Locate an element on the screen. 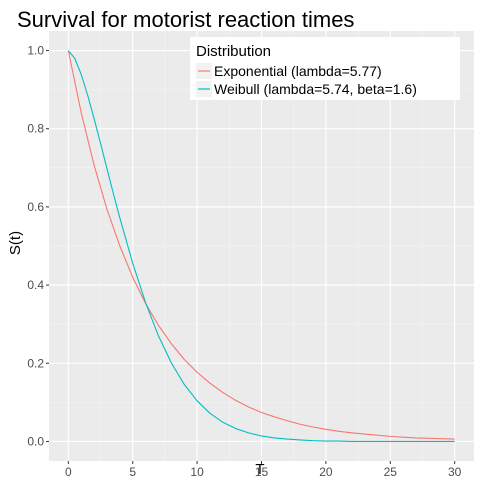 Image resolution: width=480 pixels, height=480 pixels. x-axis-label: T is located at coordinates (259, 469).